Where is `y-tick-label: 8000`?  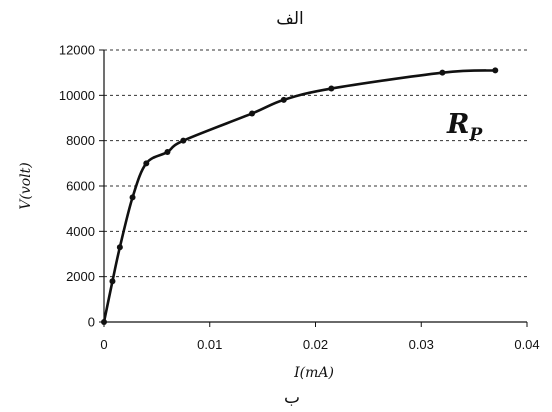
y-tick-label: 8000 is located at coordinates (80, 140).